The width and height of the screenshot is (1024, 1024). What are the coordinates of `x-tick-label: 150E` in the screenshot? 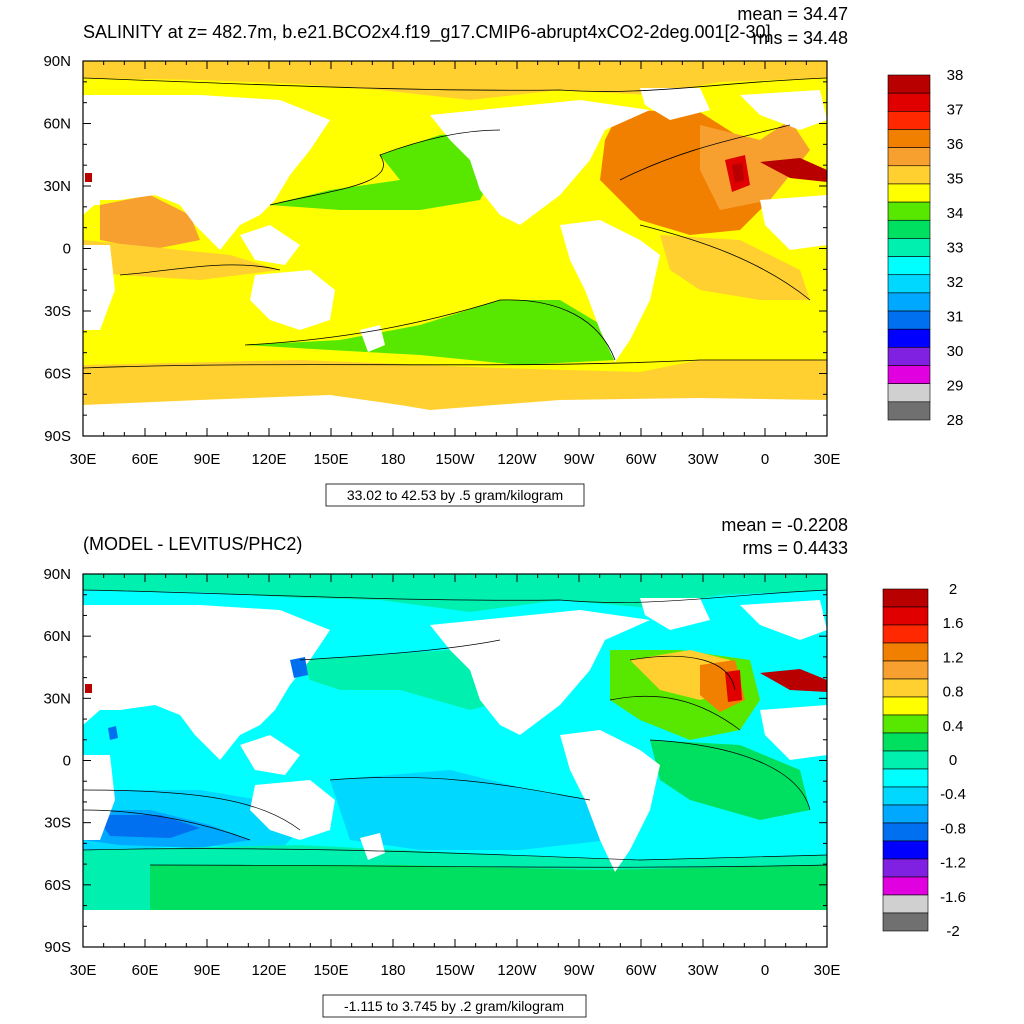 It's located at (330, 970).